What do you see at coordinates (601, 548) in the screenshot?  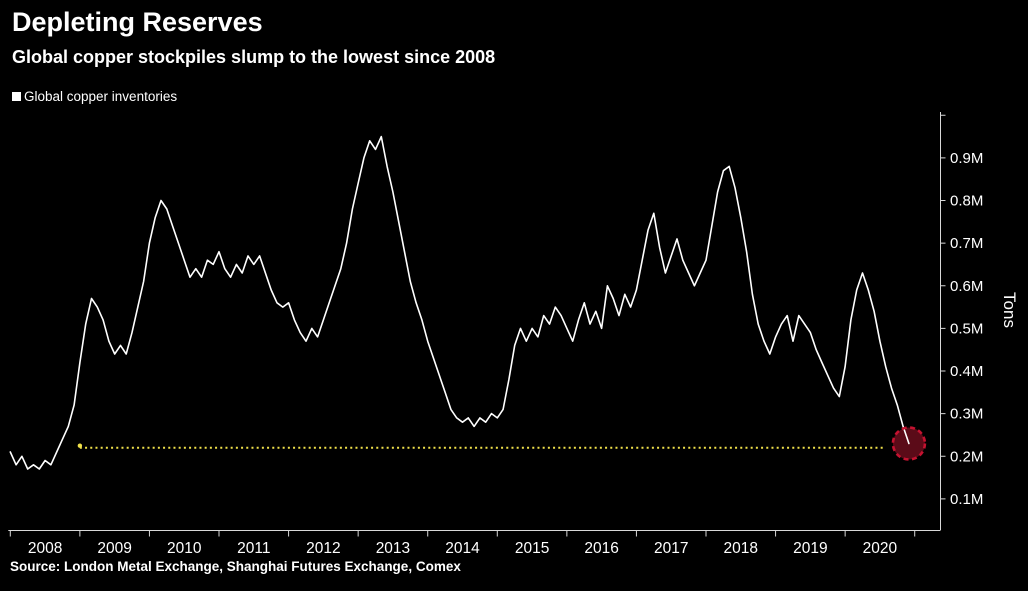 I see `x-tick-label: 2016` at bounding box center [601, 548].